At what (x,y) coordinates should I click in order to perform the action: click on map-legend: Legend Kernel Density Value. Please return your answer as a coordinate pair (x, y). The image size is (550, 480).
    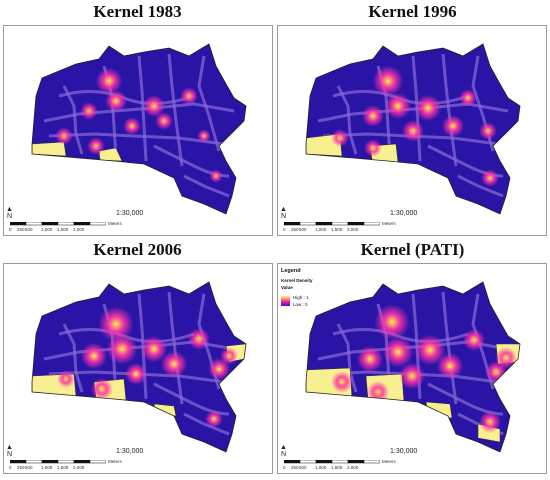
    Looking at the image, I should click on (297, 279).